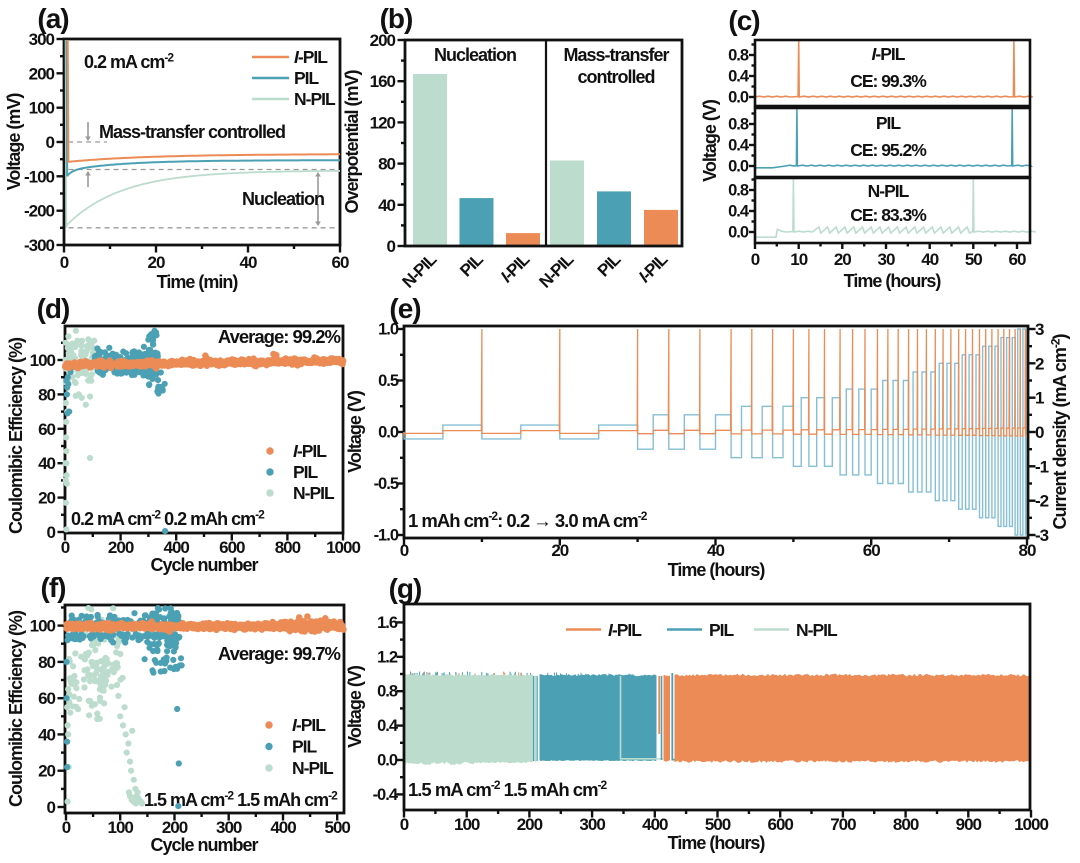  What do you see at coordinates (53, 308) in the screenshot?
I see `svg-text: (d)` at bounding box center [53, 308].